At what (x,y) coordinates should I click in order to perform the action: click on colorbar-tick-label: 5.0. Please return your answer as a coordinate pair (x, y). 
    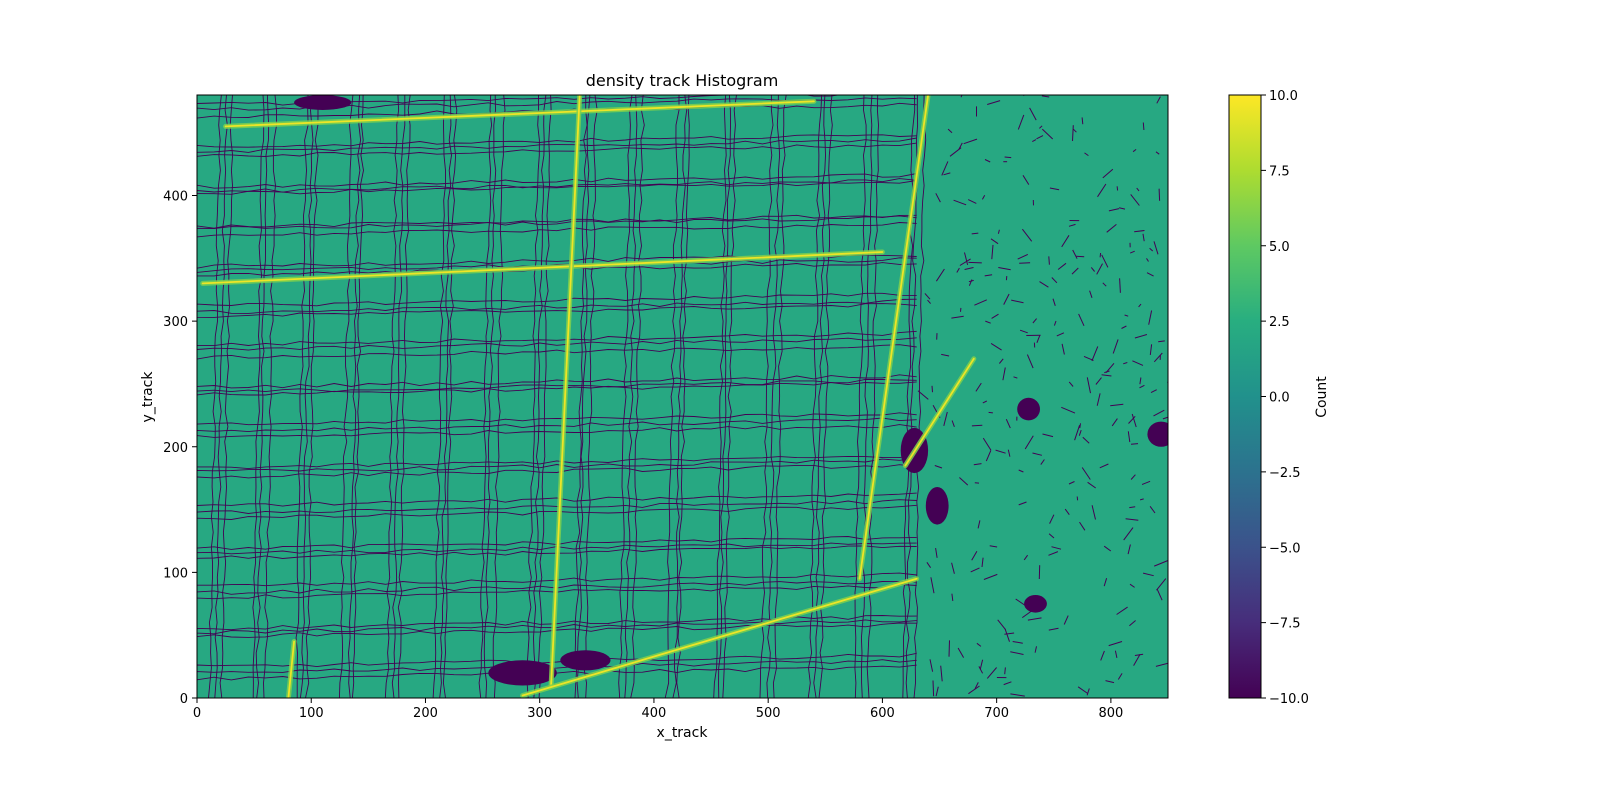
    Looking at the image, I should click on (1279, 247).